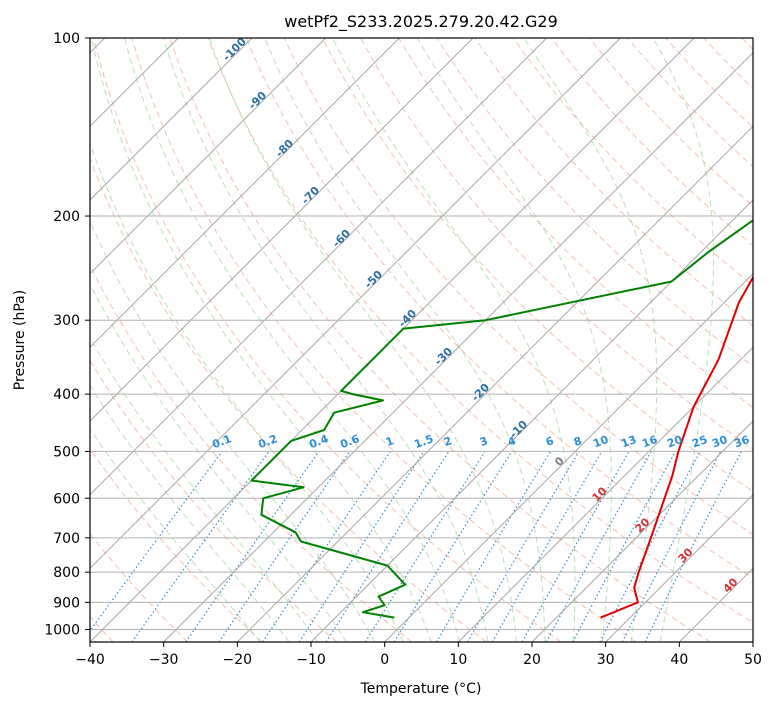  Describe the element at coordinates (423, 441) in the screenshot. I see `mixing-ratio-label: 1.5` at that location.